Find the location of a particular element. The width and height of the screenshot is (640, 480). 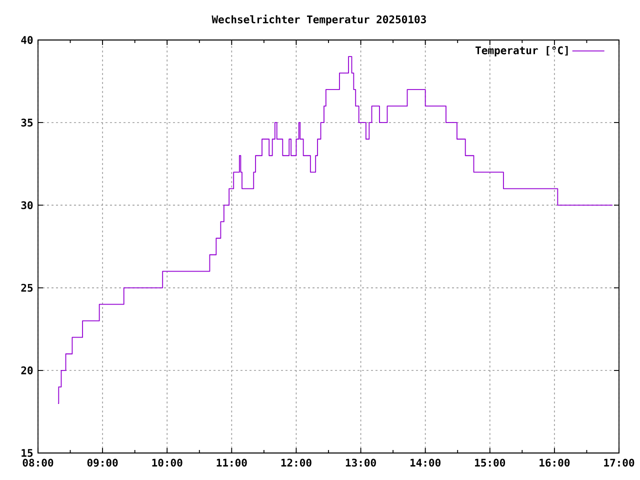

x-tick-label: 08:00 is located at coordinates (38, 462).